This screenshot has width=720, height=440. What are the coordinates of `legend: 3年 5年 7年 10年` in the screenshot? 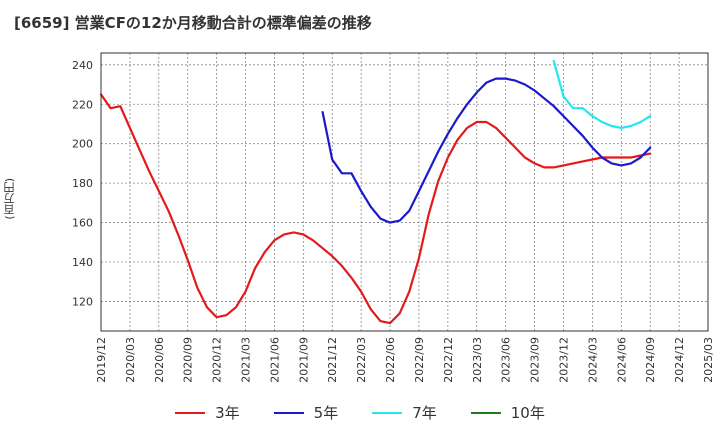 It's located at (360, 412).